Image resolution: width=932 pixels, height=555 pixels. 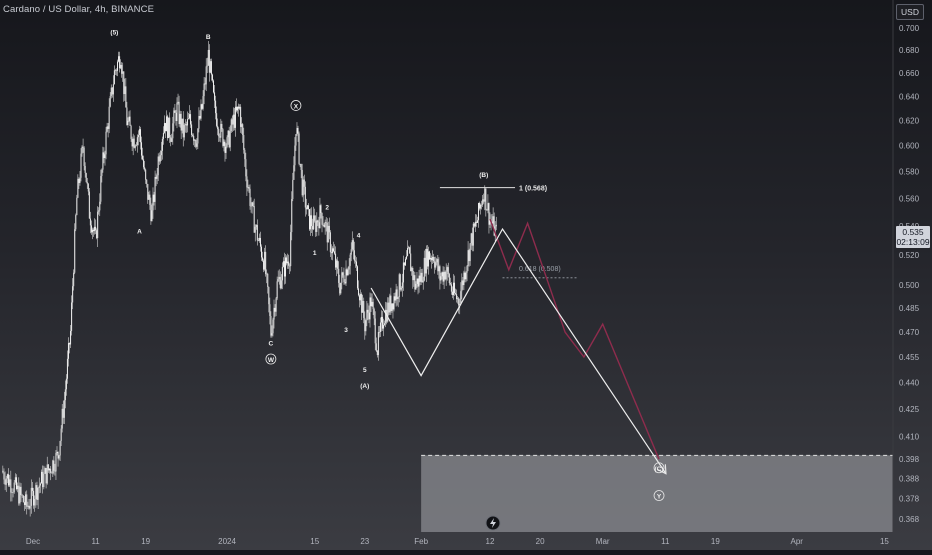 I want to click on wave-label-circle, so click(x=271, y=359).